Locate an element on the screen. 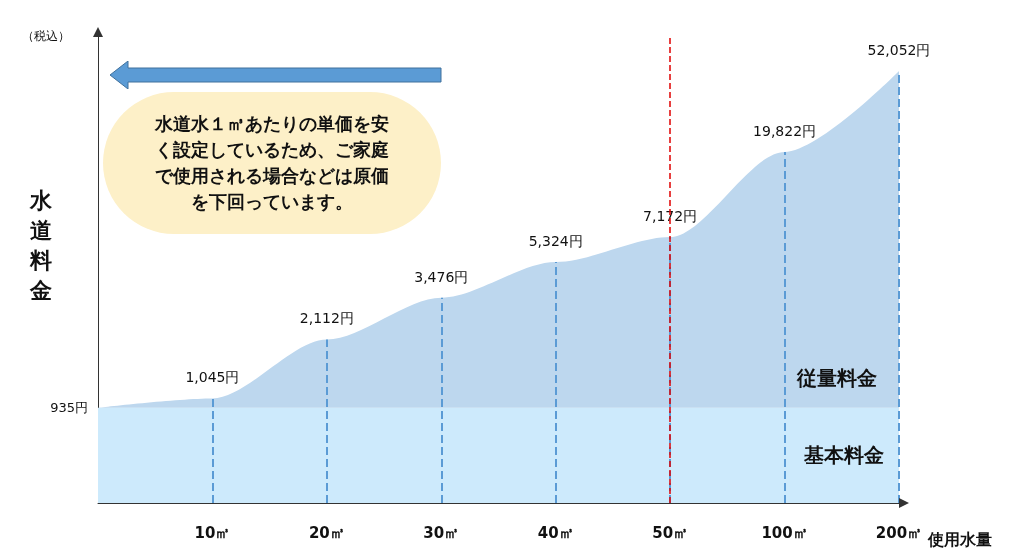 The width and height of the screenshot is (1017, 553). speech-bubble: 水道水１㎥あたりの単価を安く設定しているため、ご家庭で使用される場合などは原価を下回っています。 is located at coordinates (272, 163).